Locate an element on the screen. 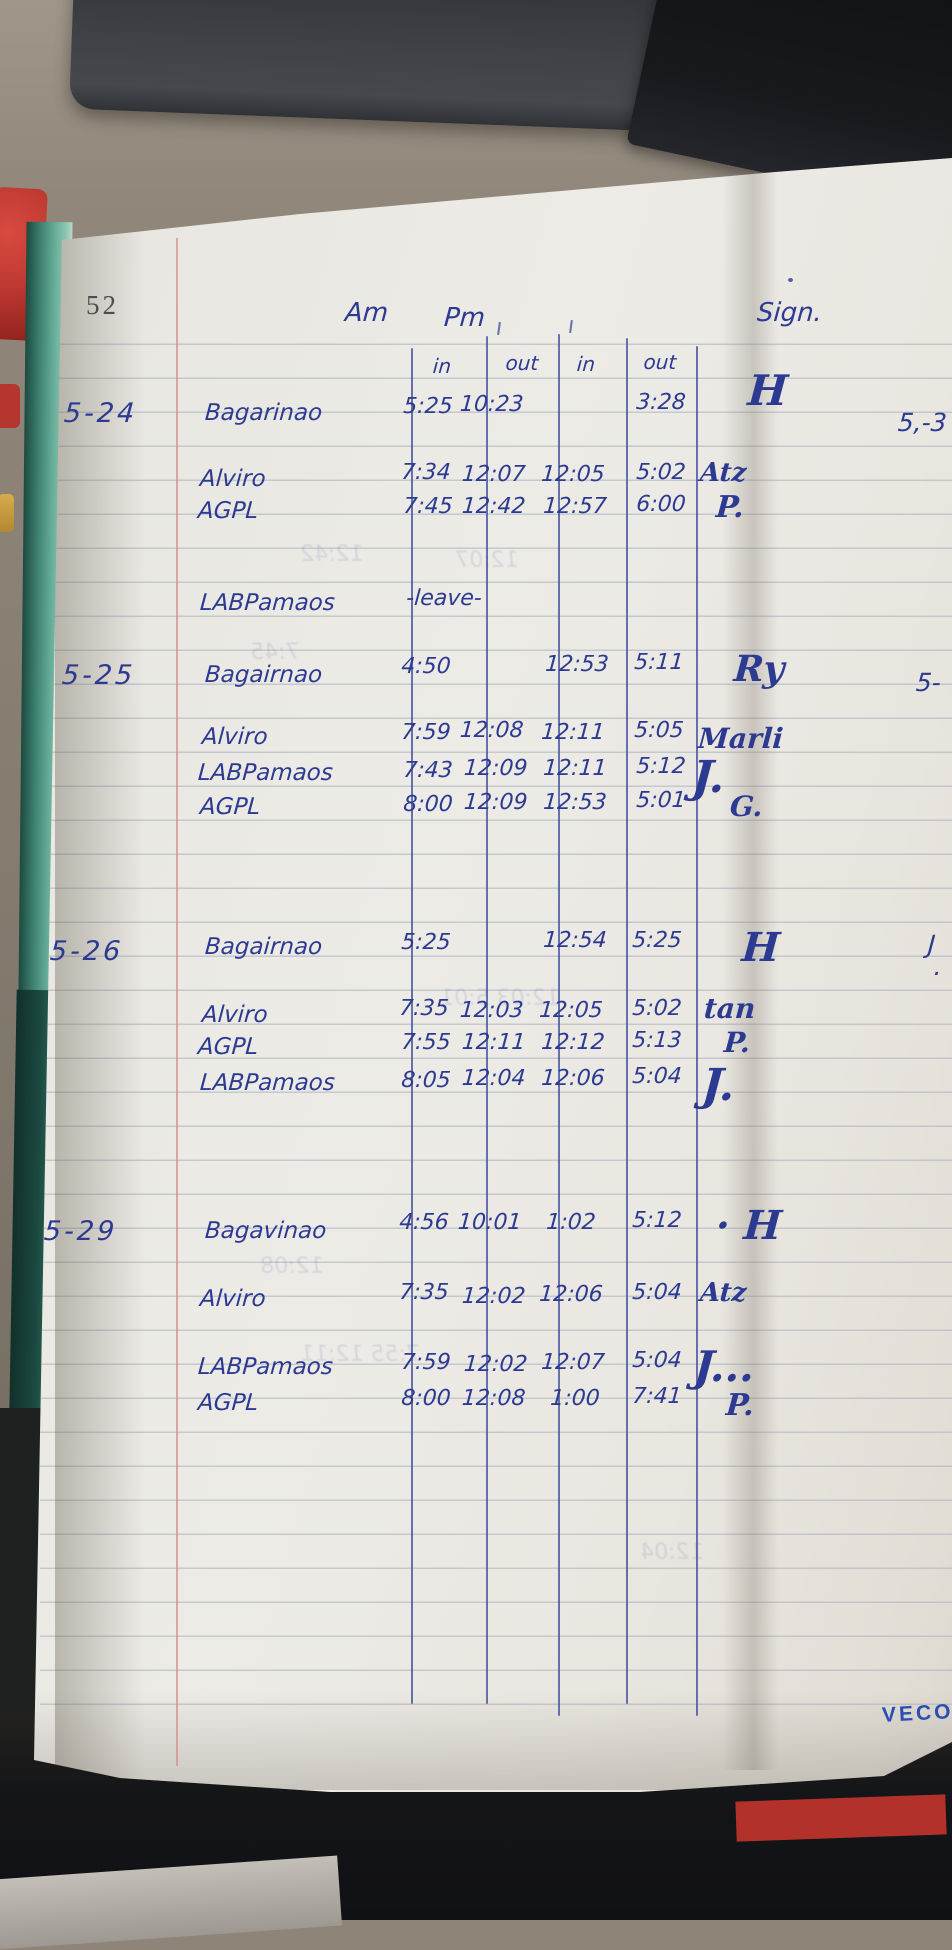 This screenshot has height=1950, width=952. bottom-curl-shadow is located at coordinates (493, 1740).